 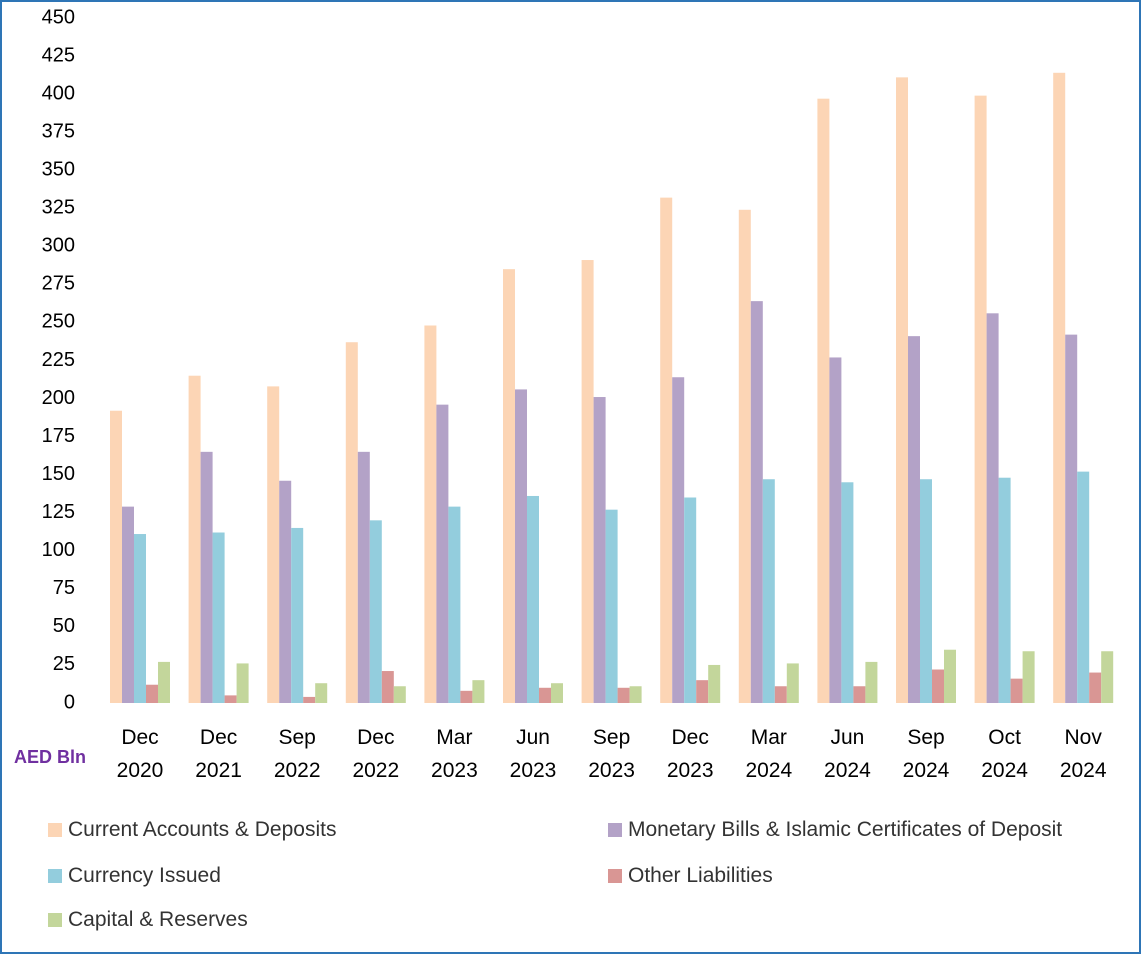 What do you see at coordinates (847, 754) in the screenshot?
I see `x-tick-label: Jun 2024` at bounding box center [847, 754].